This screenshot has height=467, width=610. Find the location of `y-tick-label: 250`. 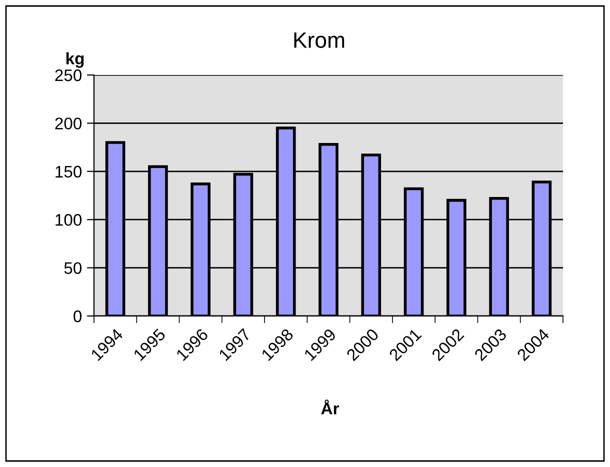

y-tick-label: 250 is located at coordinates (68, 75).